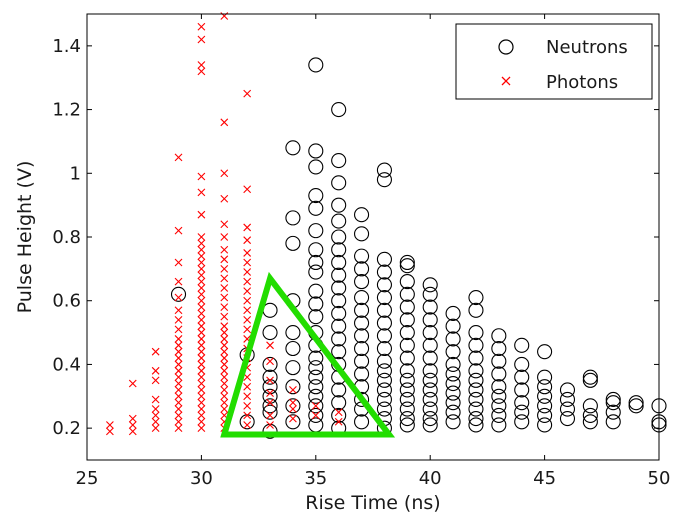 This screenshot has width=688, height=521. I want to click on legend-photons-label: Photons, so click(582, 82).